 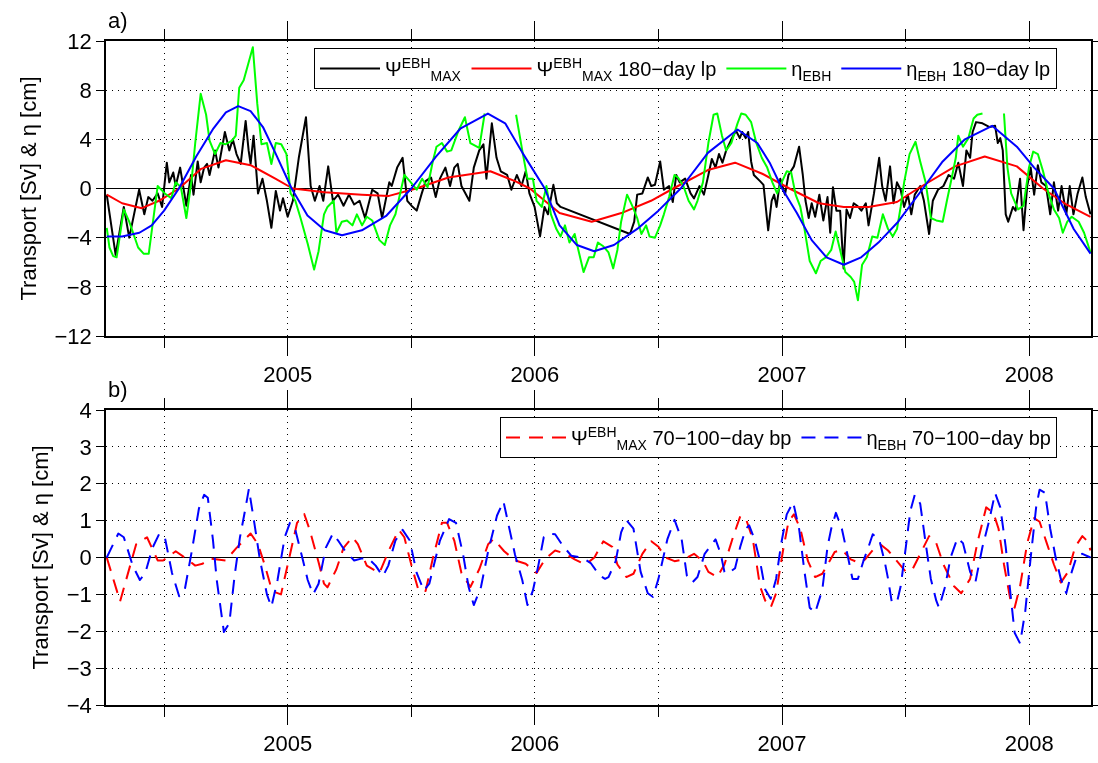 I want to click on y-tick-label: 3, so click(x=85, y=447).